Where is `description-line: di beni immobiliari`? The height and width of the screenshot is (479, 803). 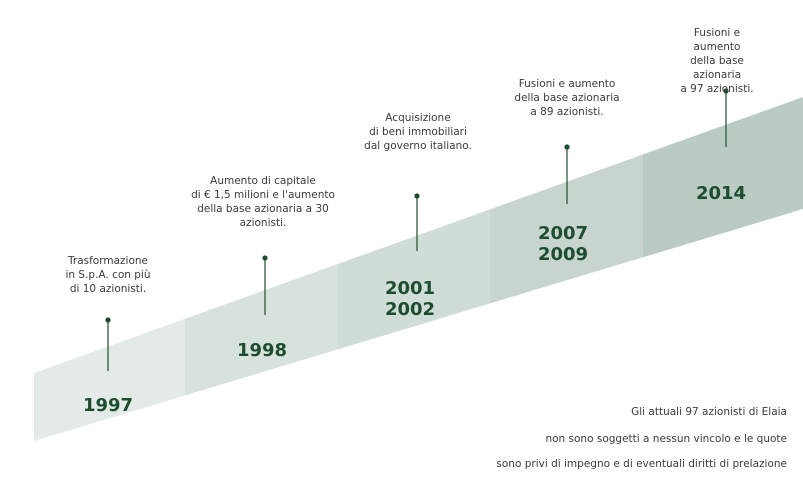 description-line: di beni immobiliari is located at coordinates (418, 132).